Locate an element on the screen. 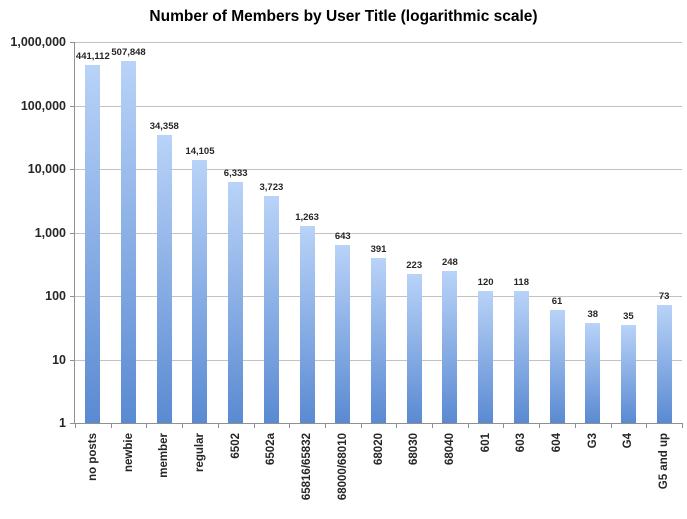 The image size is (687, 519). category-label: 68040 is located at coordinates (449, 449).